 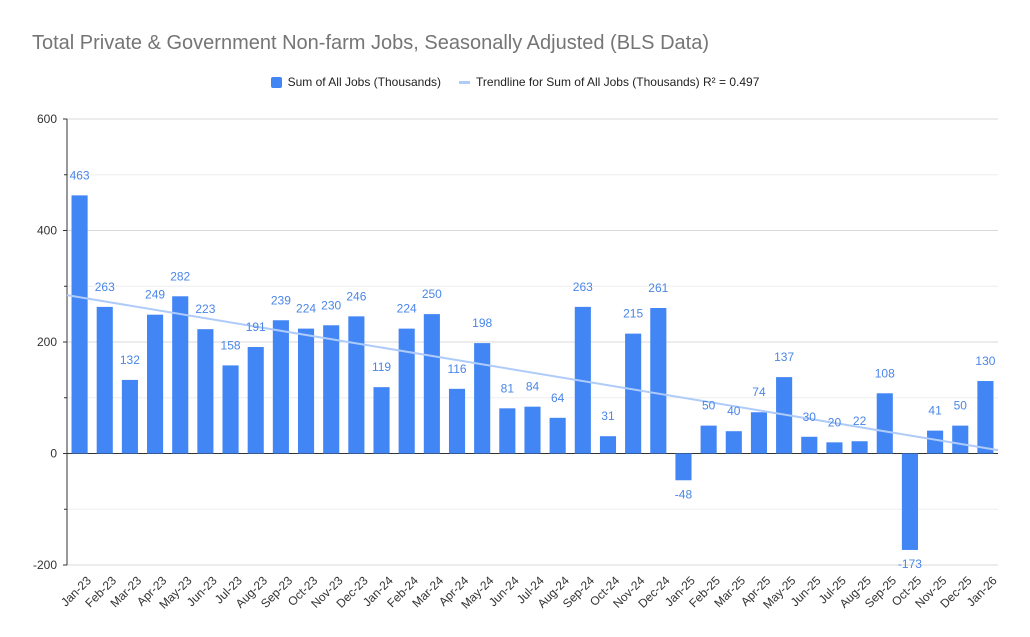 What do you see at coordinates (130, 360) in the screenshot?
I see `data-label: 132` at bounding box center [130, 360].